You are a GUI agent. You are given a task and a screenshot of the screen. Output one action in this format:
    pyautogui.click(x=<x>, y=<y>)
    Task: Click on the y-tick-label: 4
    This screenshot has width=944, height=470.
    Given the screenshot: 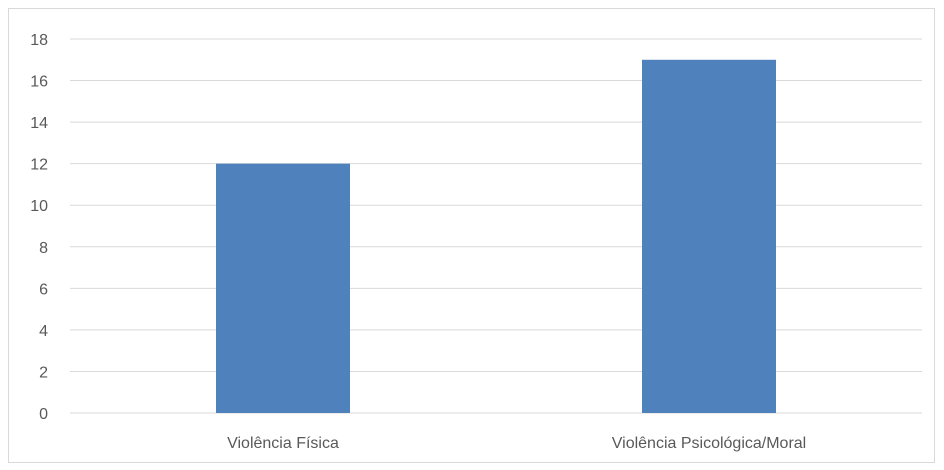 What is the action you would take?
    pyautogui.click(x=43, y=331)
    